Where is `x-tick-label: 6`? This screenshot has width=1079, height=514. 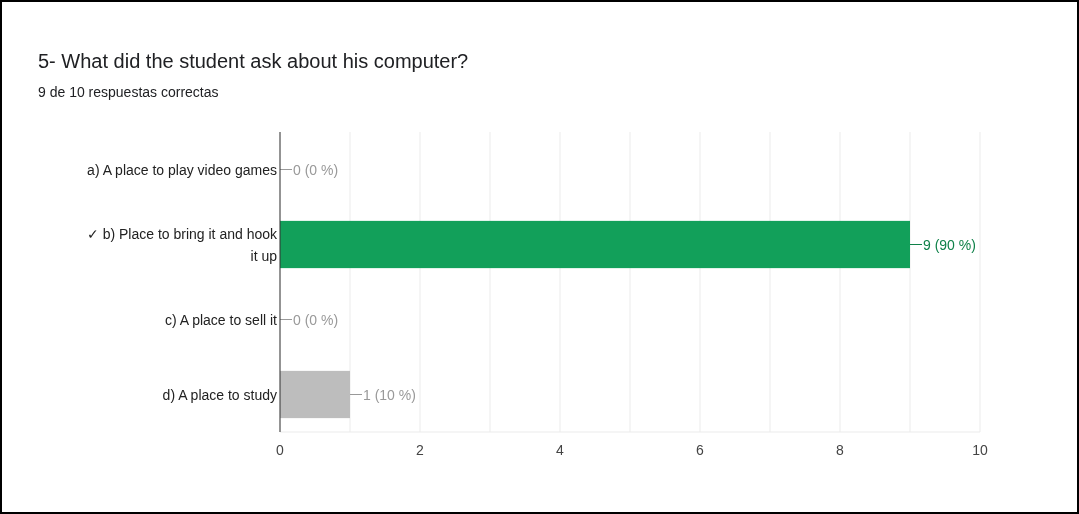
x-tick-label: 6 is located at coordinates (700, 450).